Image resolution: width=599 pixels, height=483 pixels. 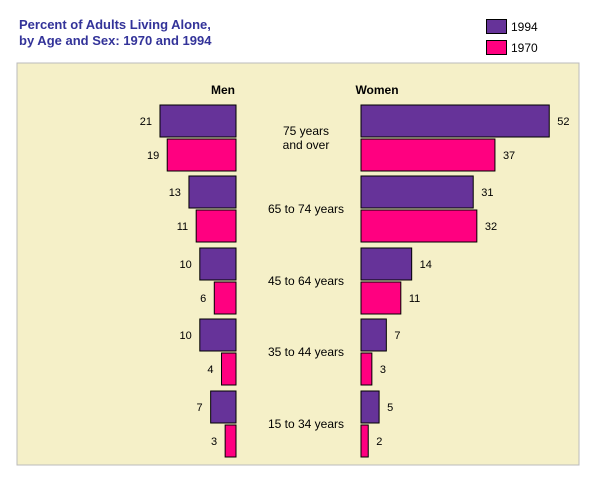 What do you see at coordinates (524, 26) in the screenshot?
I see `legend-label-1994: 1994` at bounding box center [524, 26].